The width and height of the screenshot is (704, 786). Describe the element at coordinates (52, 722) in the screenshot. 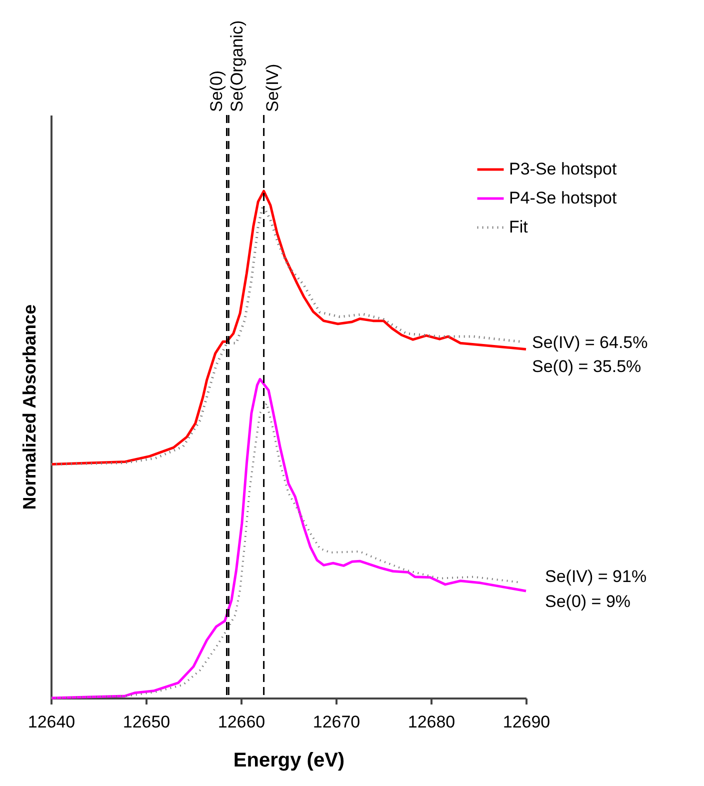

I see `x-tick-label: 12640` at that location.